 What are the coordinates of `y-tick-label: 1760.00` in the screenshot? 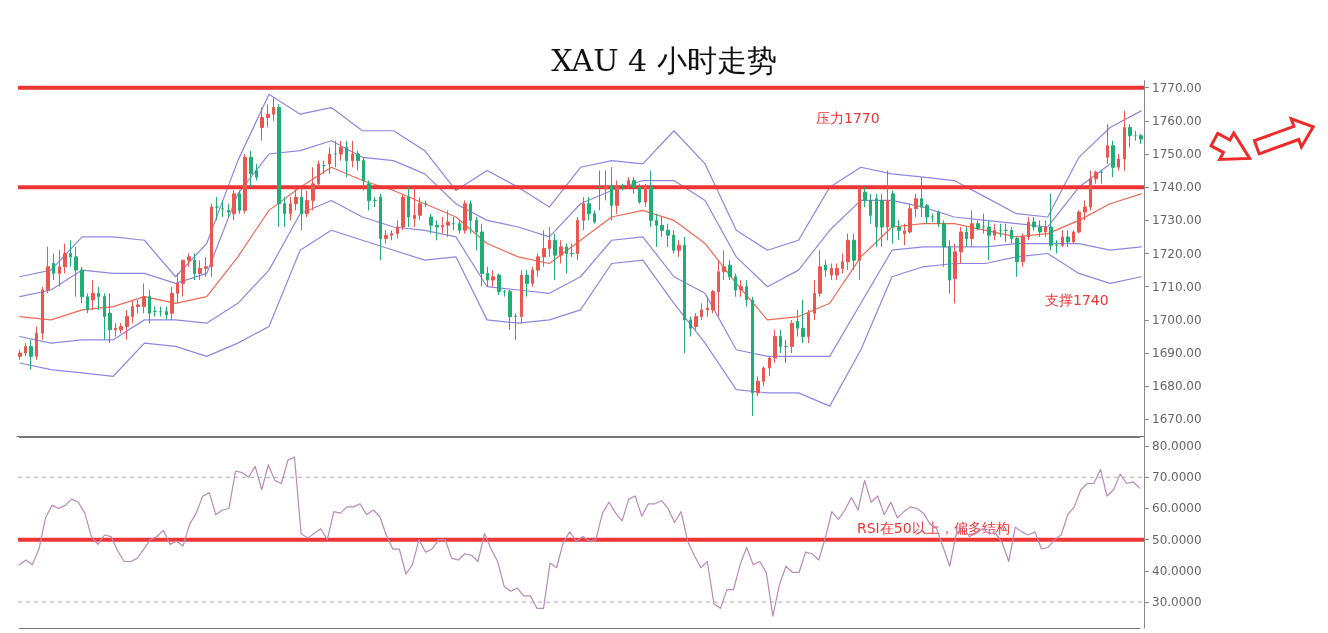 It's located at (1177, 120).